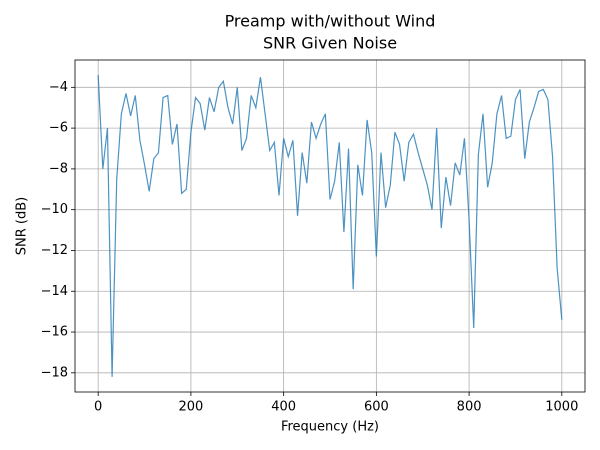  I want to click on y-tick-label: −10, so click(54, 209).